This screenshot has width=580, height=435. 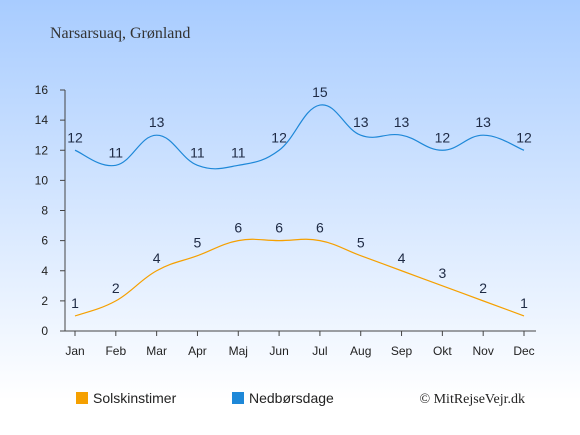 I want to click on y-tick-label: 4, so click(x=44, y=271).